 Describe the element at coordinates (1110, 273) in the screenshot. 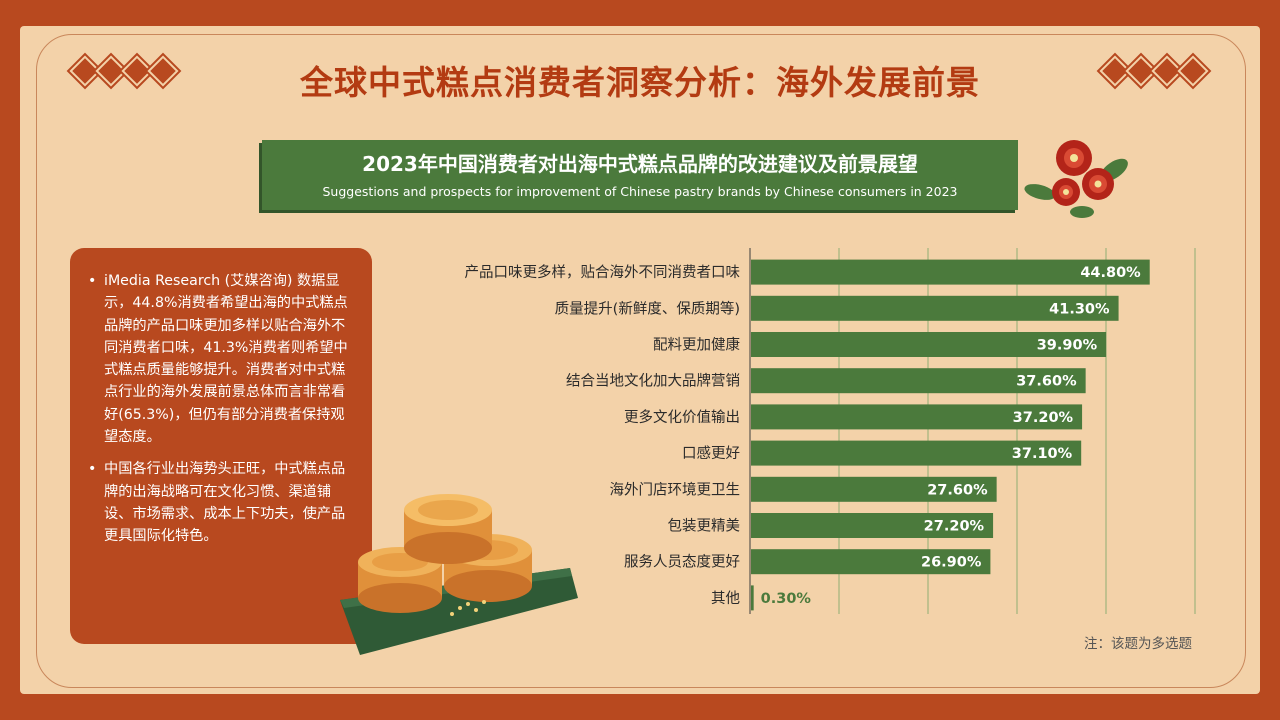

I see `data-label: 44.80%` at that location.